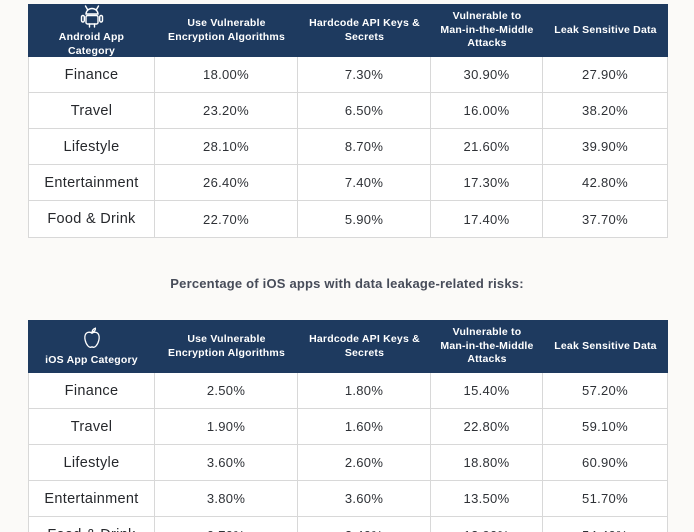  Describe the element at coordinates (487, 524) in the screenshot. I see `row-value: 13.90%` at that location.